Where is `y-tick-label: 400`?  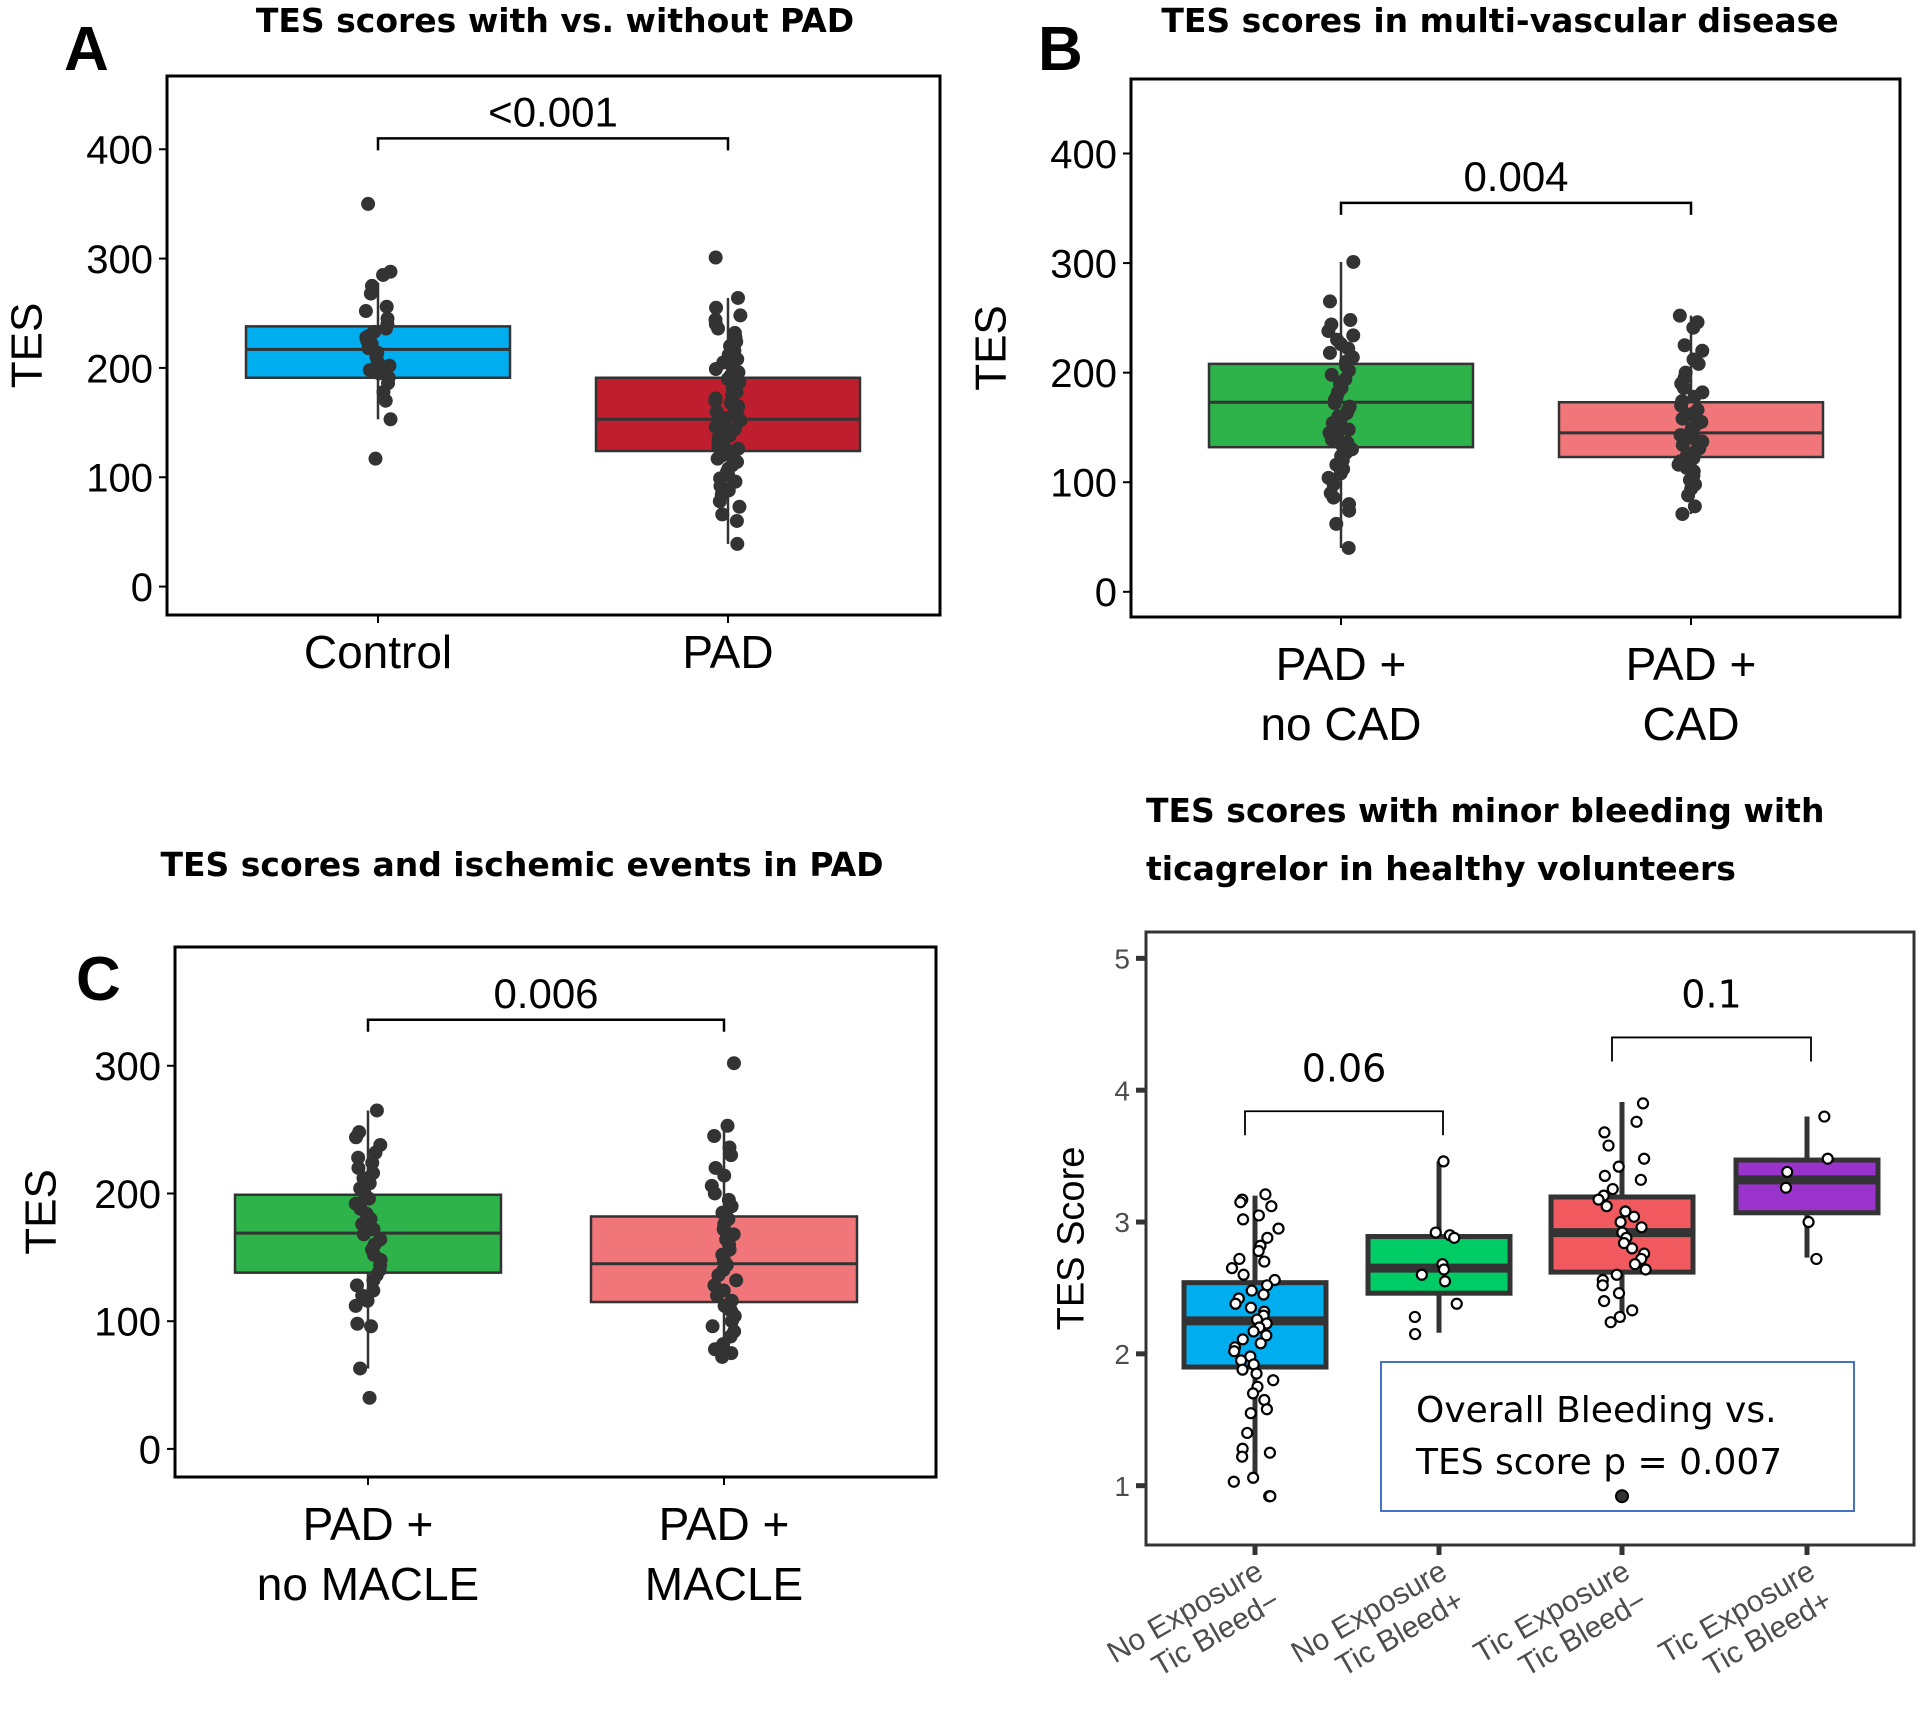 y-tick-label: 400 is located at coordinates (119, 151).